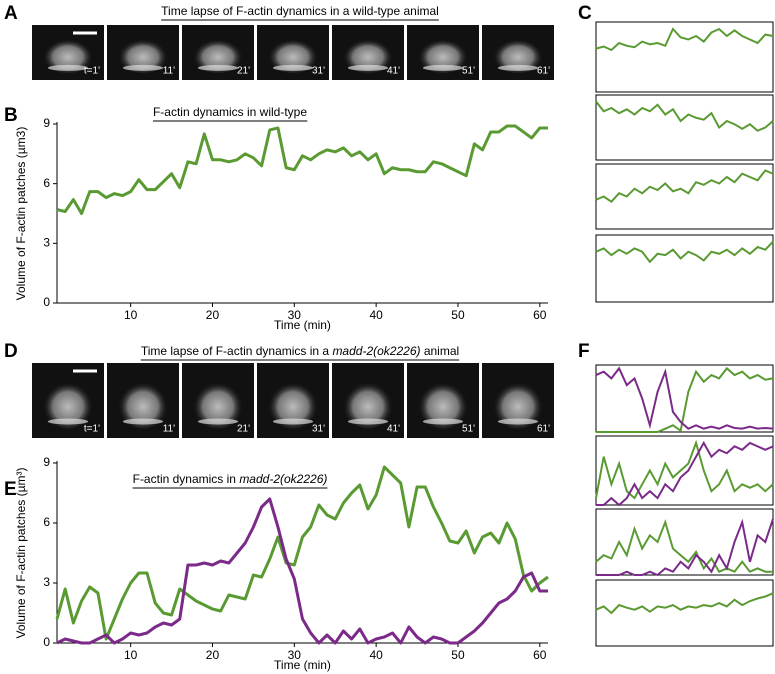 This screenshot has width=775, height=674. Describe the element at coordinates (584, 351) in the screenshot. I see `panel-label: F` at that location.